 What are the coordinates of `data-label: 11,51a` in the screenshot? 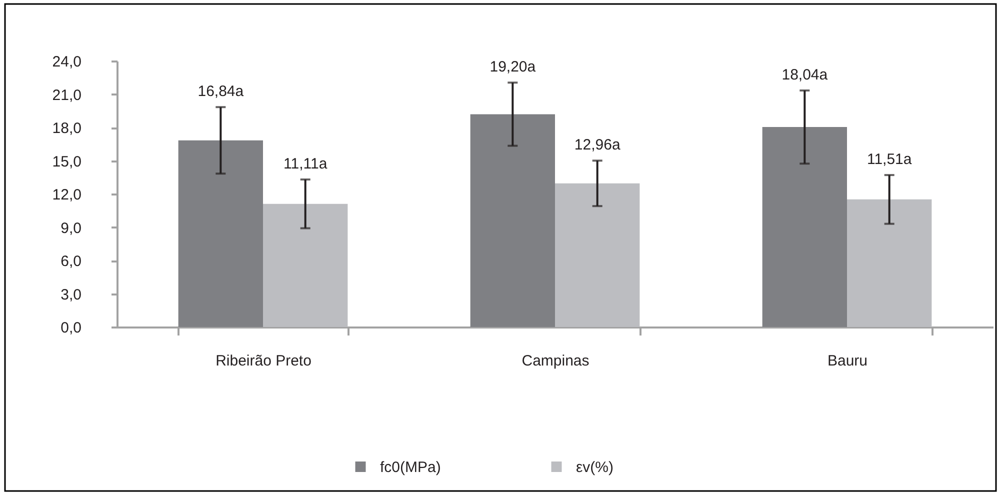 It's located at (889, 159).